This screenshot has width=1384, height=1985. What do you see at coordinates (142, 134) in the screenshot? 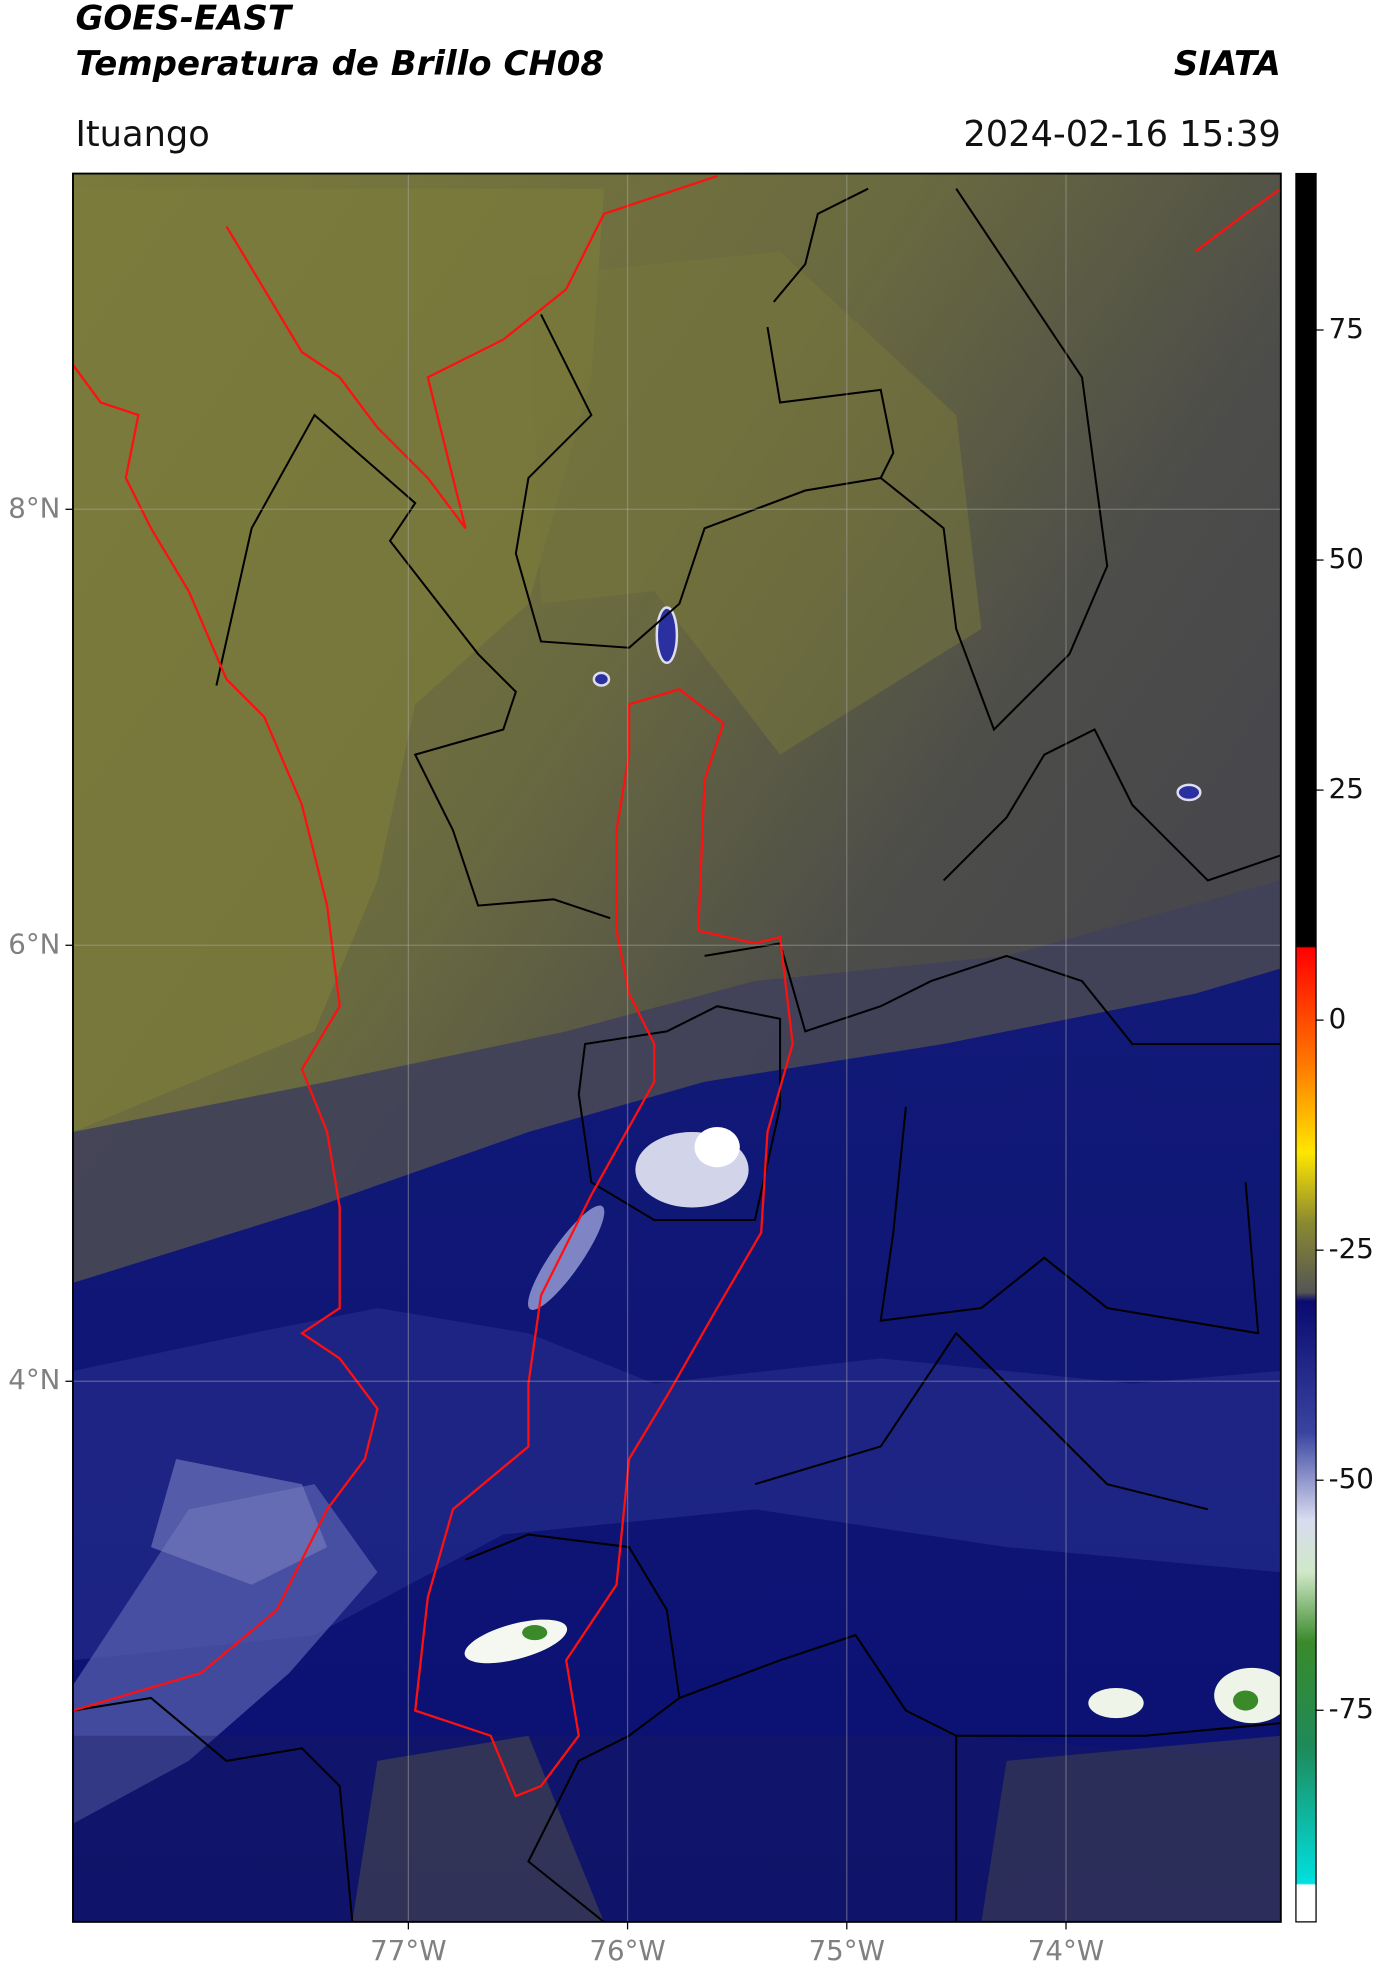
I see `location: Ituango` at bounding box center [142, 134].